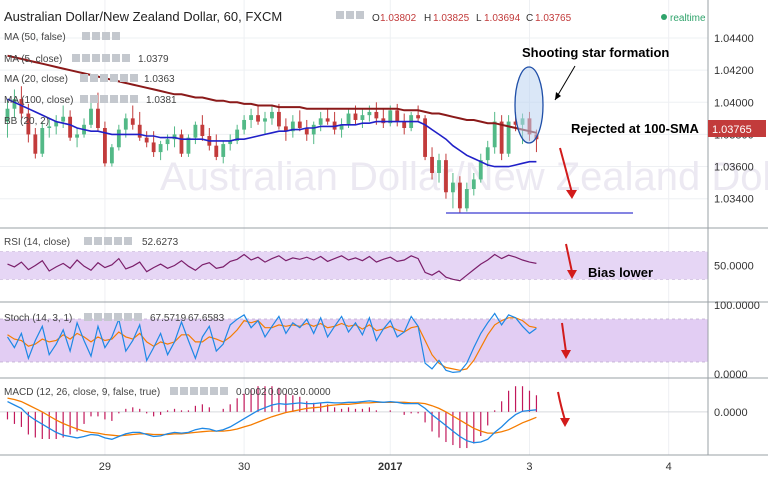 This screenshot has width=768, height=478. I want to click on annotation-pointer-head, so click(558, 96).